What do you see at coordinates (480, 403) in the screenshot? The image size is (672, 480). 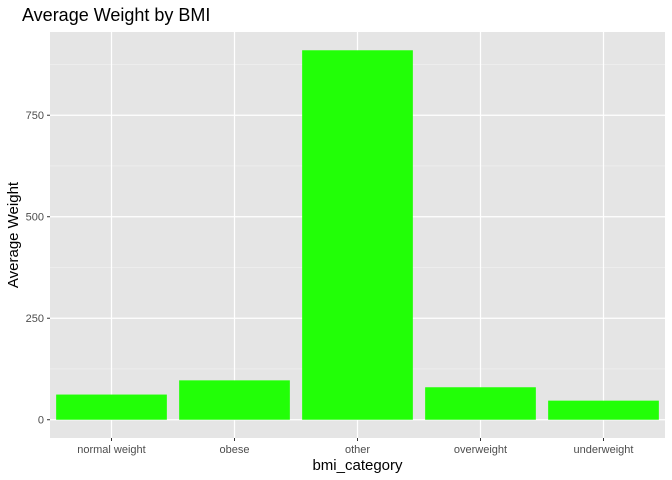 I see `bar-overweight` at bounding box center [480, 403].